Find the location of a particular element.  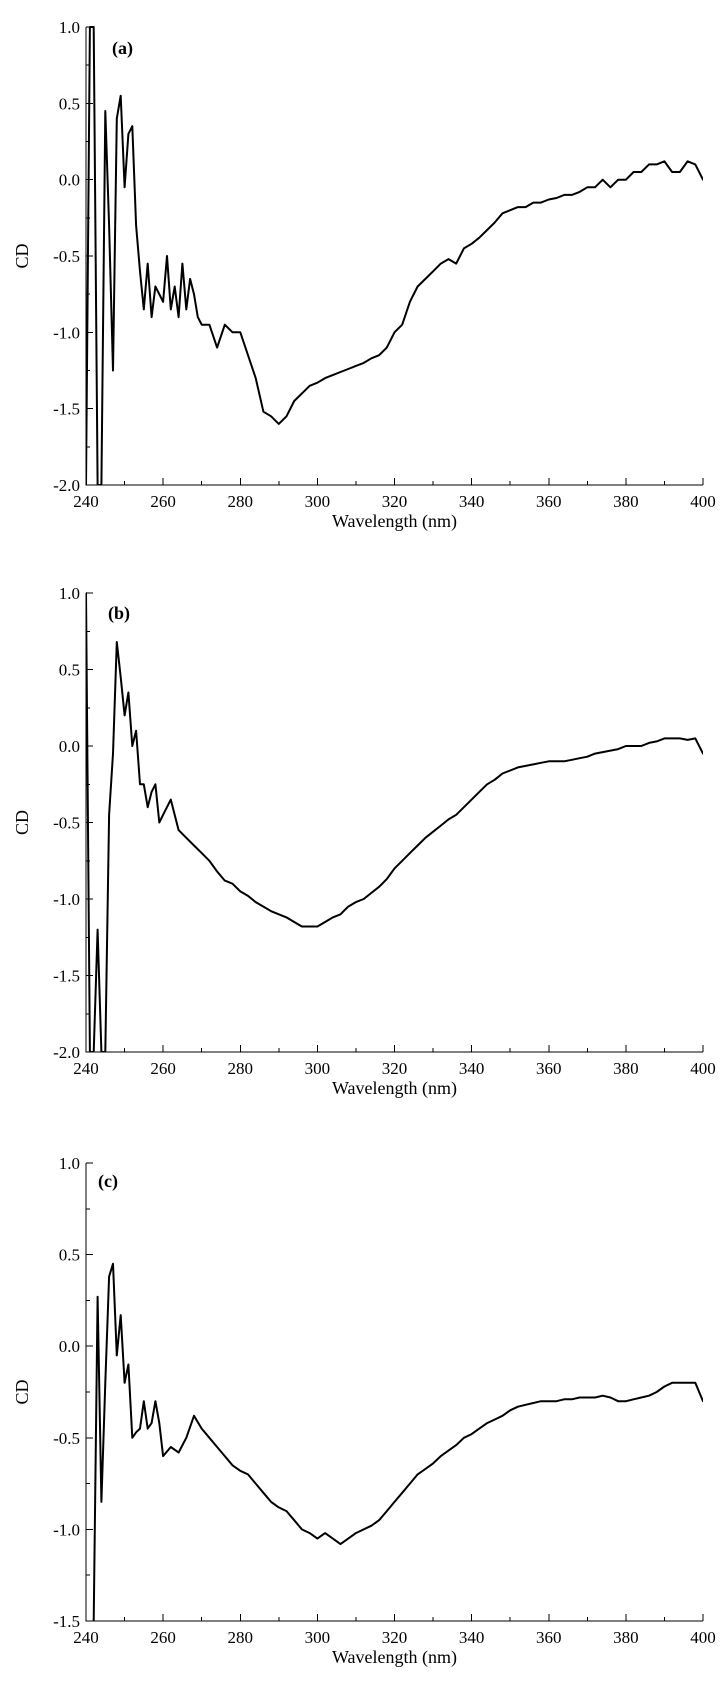

panel-label: (c) is located at coordinates (108, 1181).